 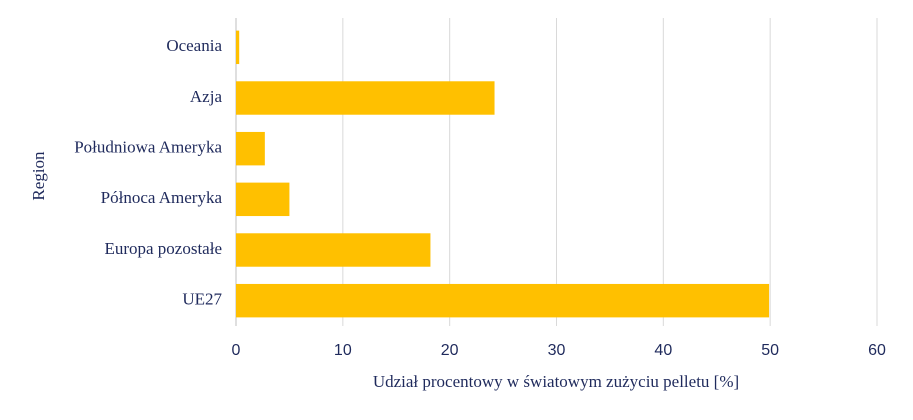 What do you see at coordinates (557, 350) in the screenshot?
I see `x-tick-label: 30` at bounding box center [557, 350].